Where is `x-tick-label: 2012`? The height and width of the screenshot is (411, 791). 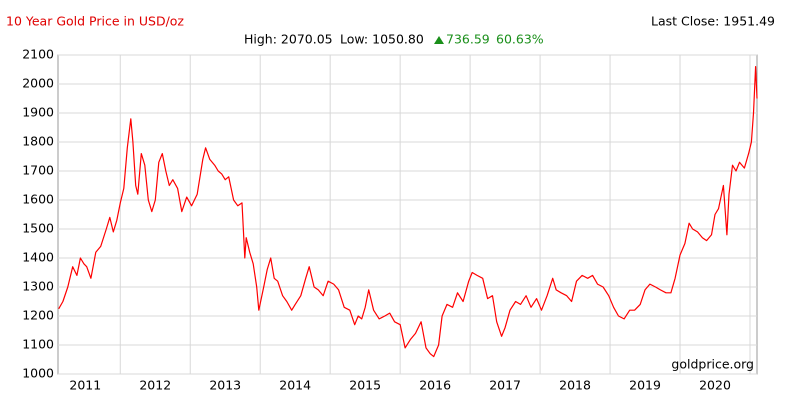 x-tick-label: 2012 is located at coordinates (155, 385).